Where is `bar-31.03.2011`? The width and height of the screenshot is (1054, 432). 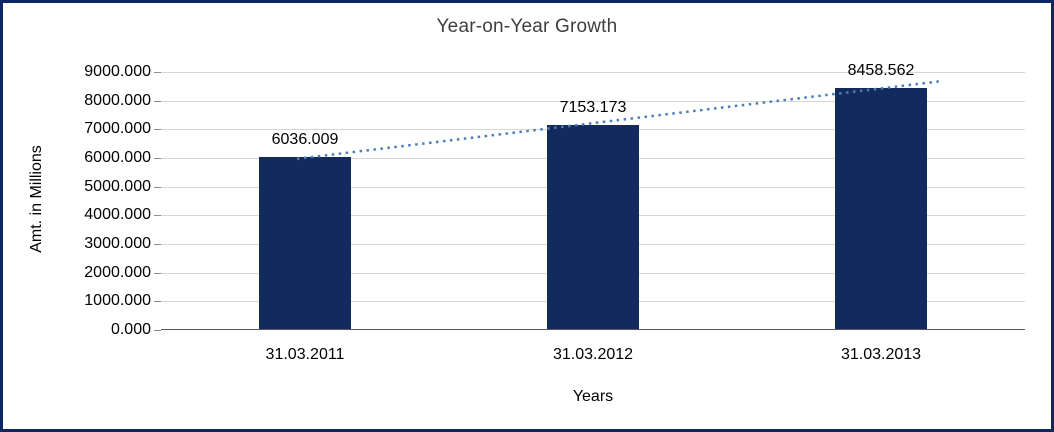 bar-31.03.2011 is located at coordinates (305, 243).